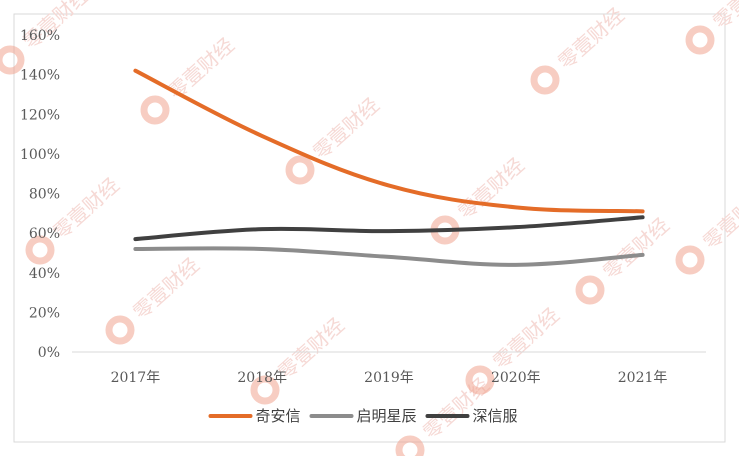 The height and width of the screenshot is (456, 739). What do you see at coordinates (44, 274) in the screenshot?
I see `y-tick-label: 40%` at bounding box center [44, 274].